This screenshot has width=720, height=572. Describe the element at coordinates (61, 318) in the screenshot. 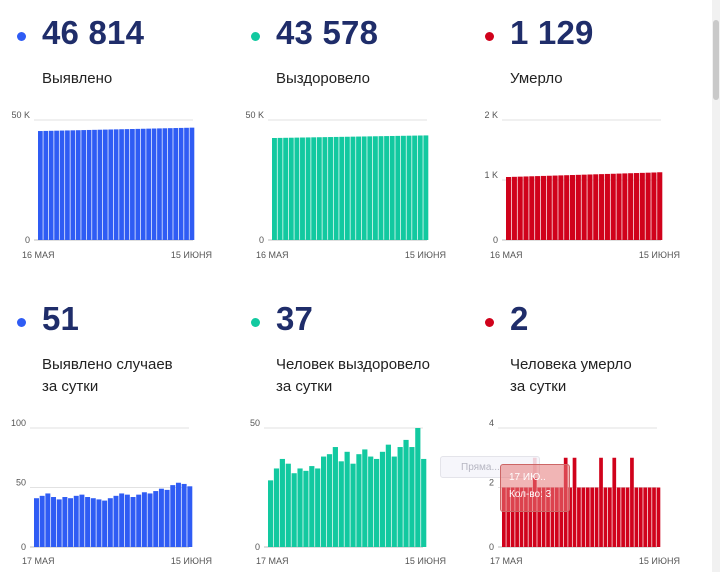

I see `daily-confirmed-value: 51` at that location.